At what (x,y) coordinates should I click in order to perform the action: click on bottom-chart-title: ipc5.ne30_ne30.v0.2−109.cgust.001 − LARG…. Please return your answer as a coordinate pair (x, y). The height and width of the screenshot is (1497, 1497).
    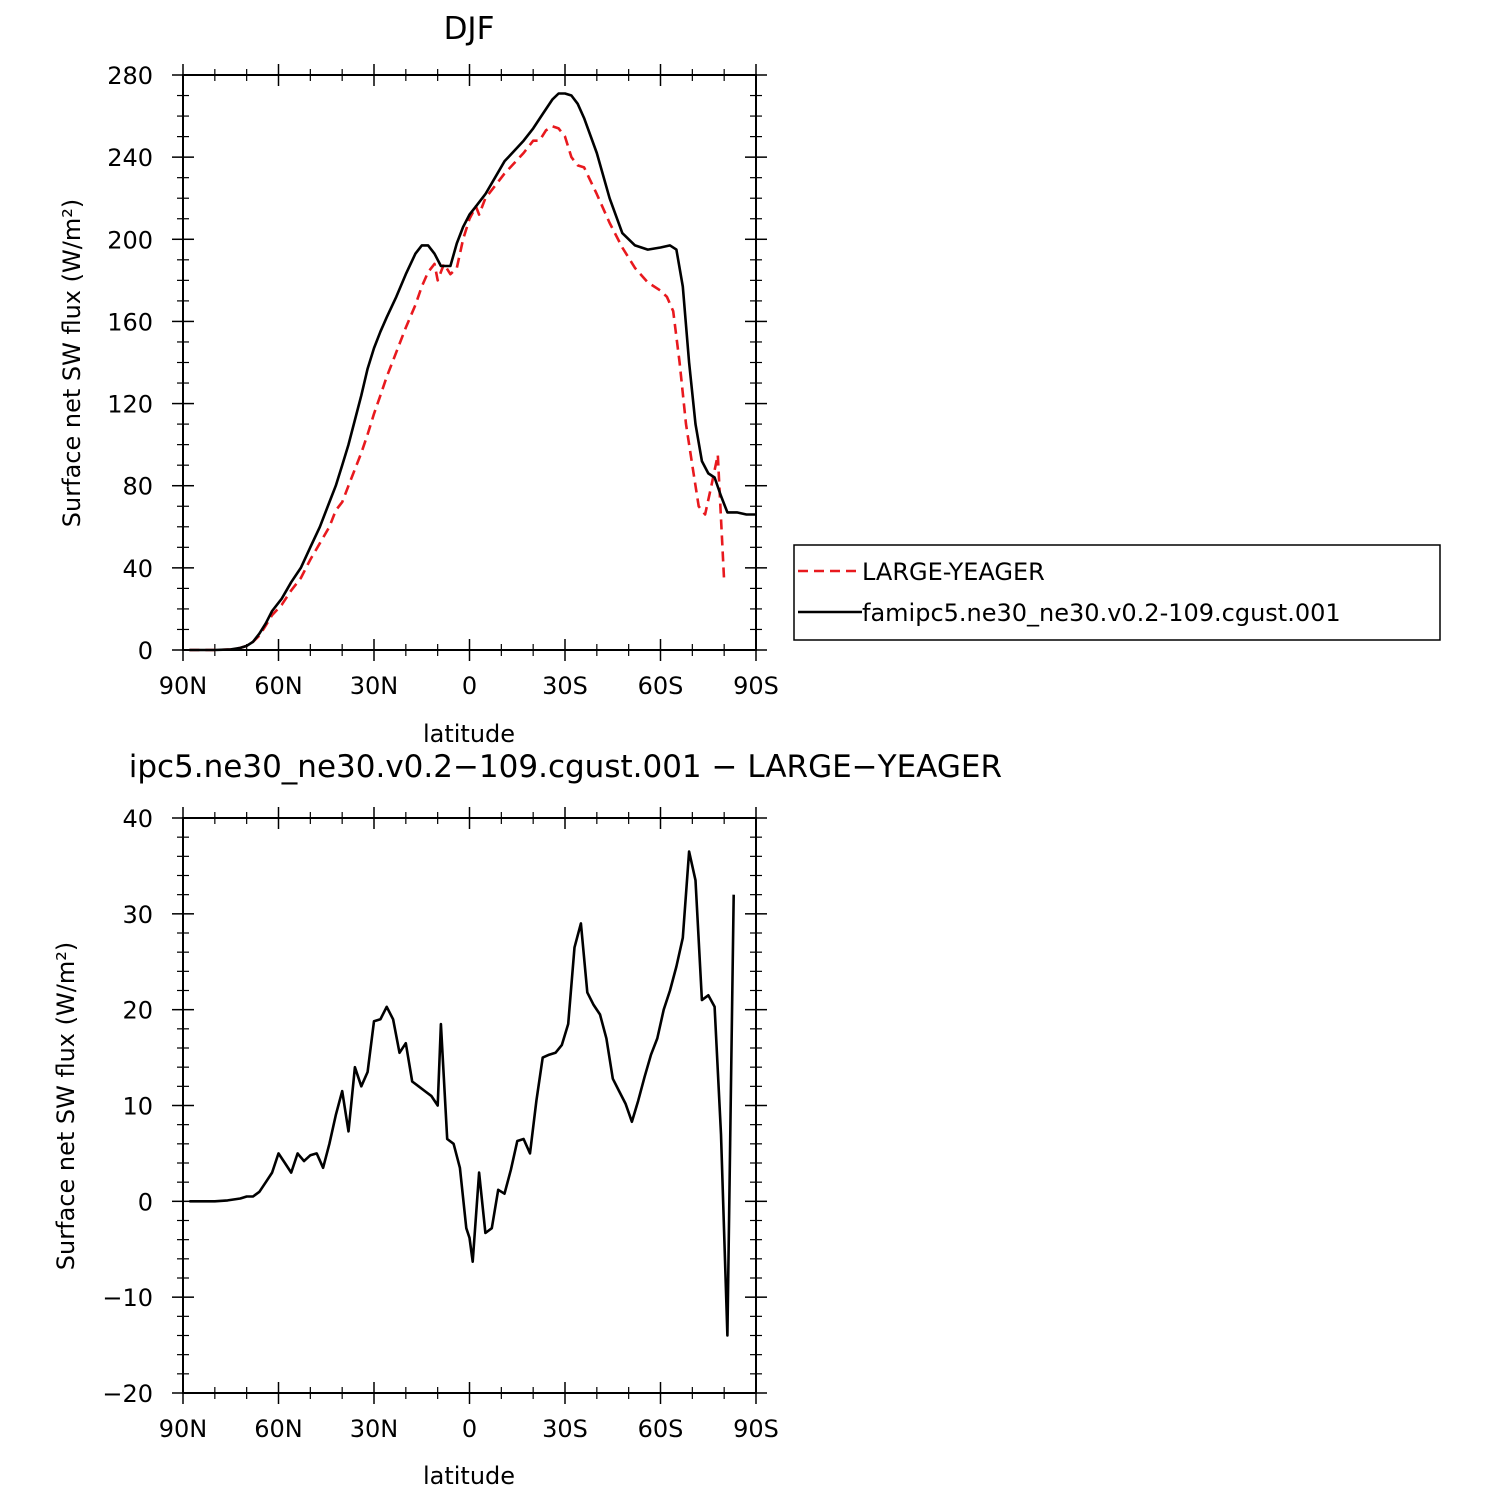
    Looking at the image, I should click on (565, 767).